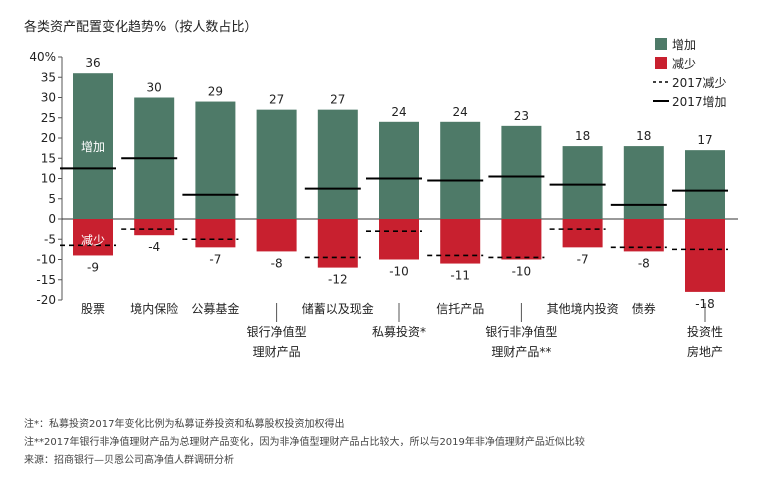  Describe the element at coordinates (46, 300) in the screenshot. I see `y-tick-label: -20` at that location.